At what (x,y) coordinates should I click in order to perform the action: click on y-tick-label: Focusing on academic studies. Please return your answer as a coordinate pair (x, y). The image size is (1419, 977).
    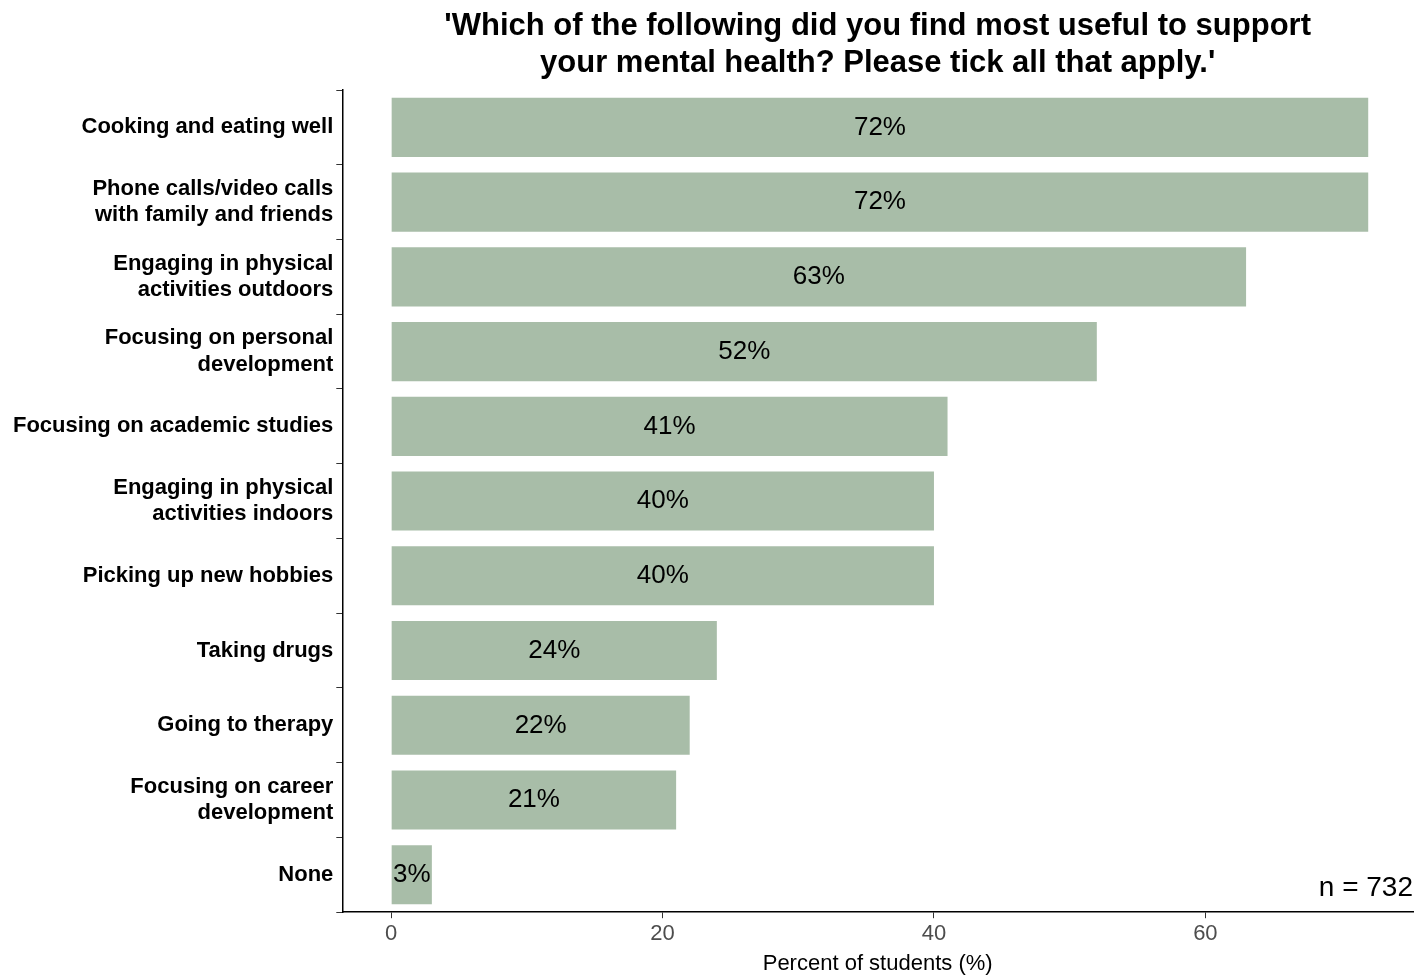
    Looking at the image, I should click on (173, 425).